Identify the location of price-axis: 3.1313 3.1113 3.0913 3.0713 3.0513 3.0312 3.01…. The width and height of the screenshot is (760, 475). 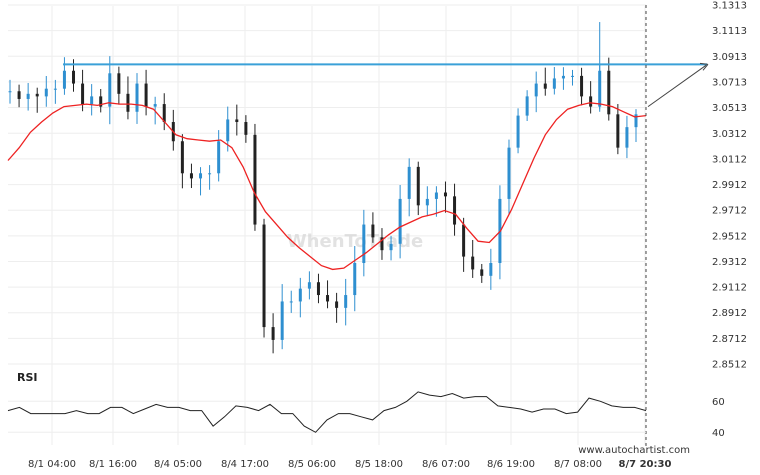
(729, 186).